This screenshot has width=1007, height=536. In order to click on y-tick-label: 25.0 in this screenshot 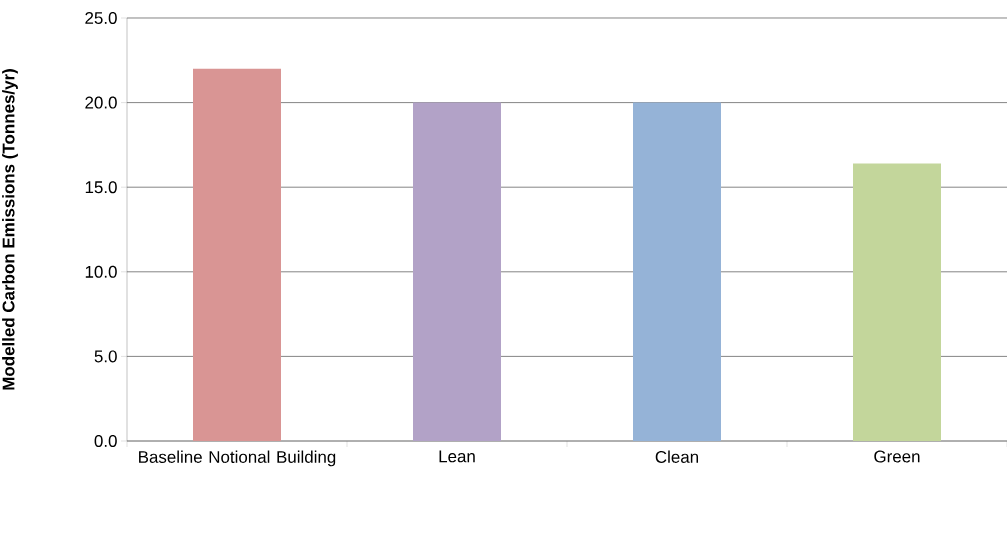, I will do `click(101, 18)`.